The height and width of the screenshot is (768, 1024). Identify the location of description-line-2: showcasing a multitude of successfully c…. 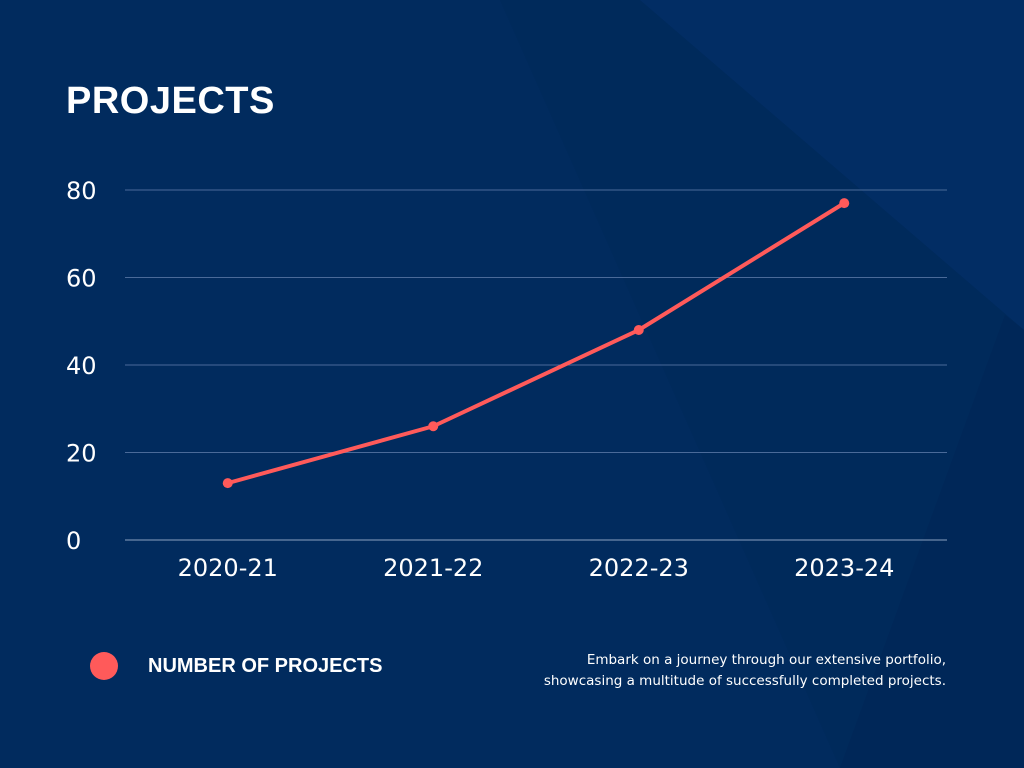
(744, 681).